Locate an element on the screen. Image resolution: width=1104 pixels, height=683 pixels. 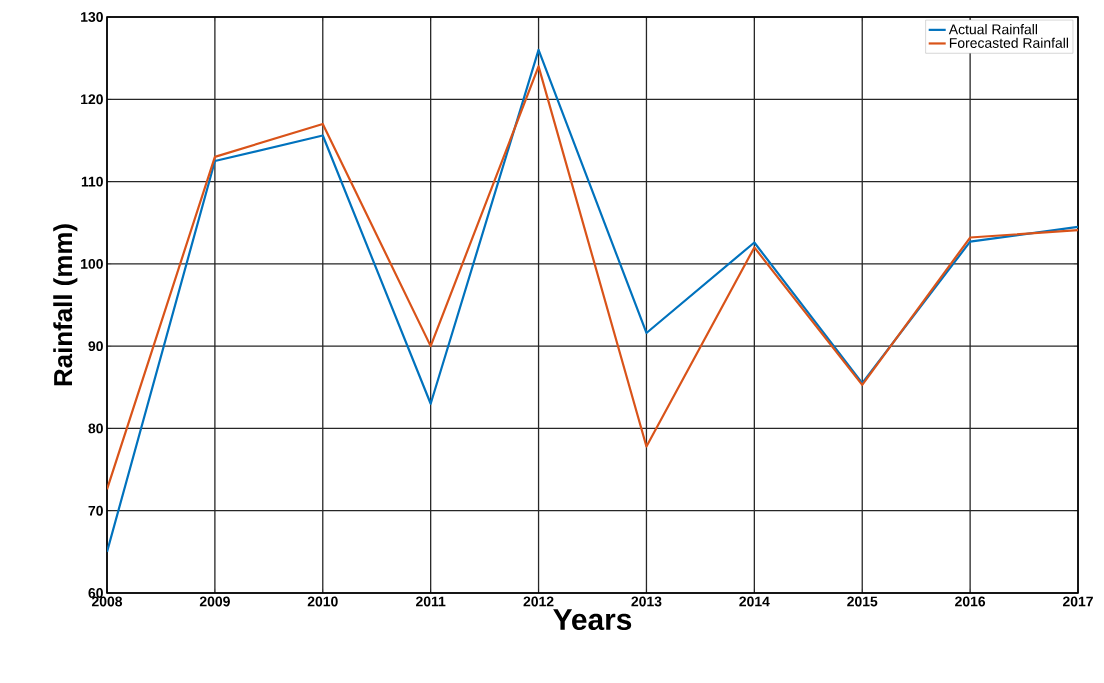
x-tick-label: 2016 is located at coordinates (970, 601).